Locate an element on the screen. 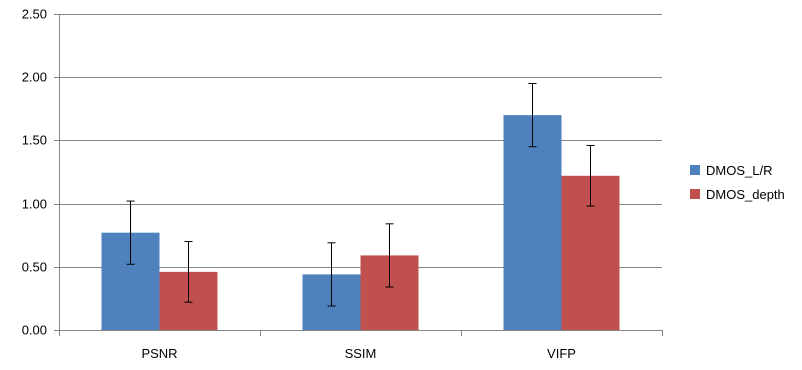  legend: DMOS_L/R DMOS_depth is located at coordinates (737, 182).